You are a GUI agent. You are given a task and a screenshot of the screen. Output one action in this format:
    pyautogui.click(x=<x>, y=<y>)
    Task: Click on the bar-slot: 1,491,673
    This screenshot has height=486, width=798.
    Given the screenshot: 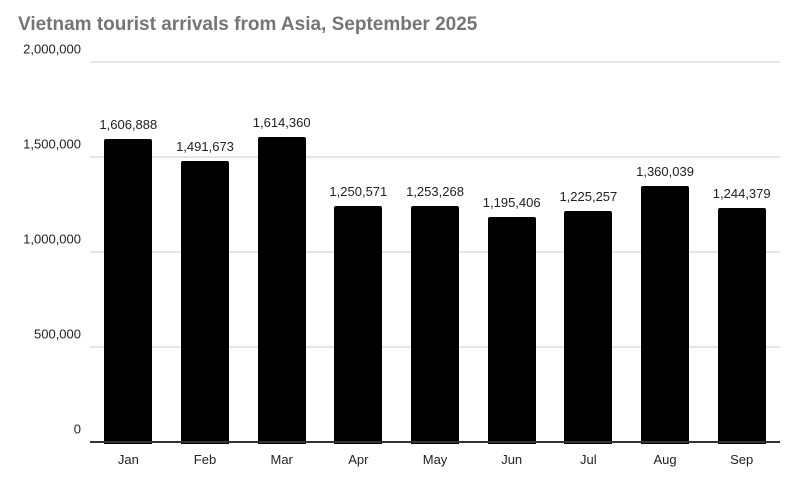 What is the action you would take?
    pyautogui.click(x=205, y=254)
    